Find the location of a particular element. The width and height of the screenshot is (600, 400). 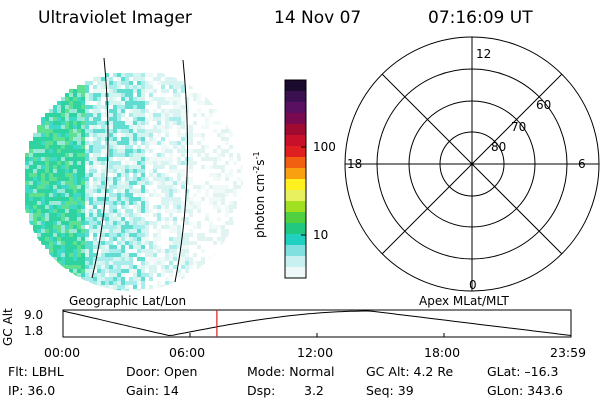

timeline-ylabel: GC Alt is located at coordinates (8, 327).